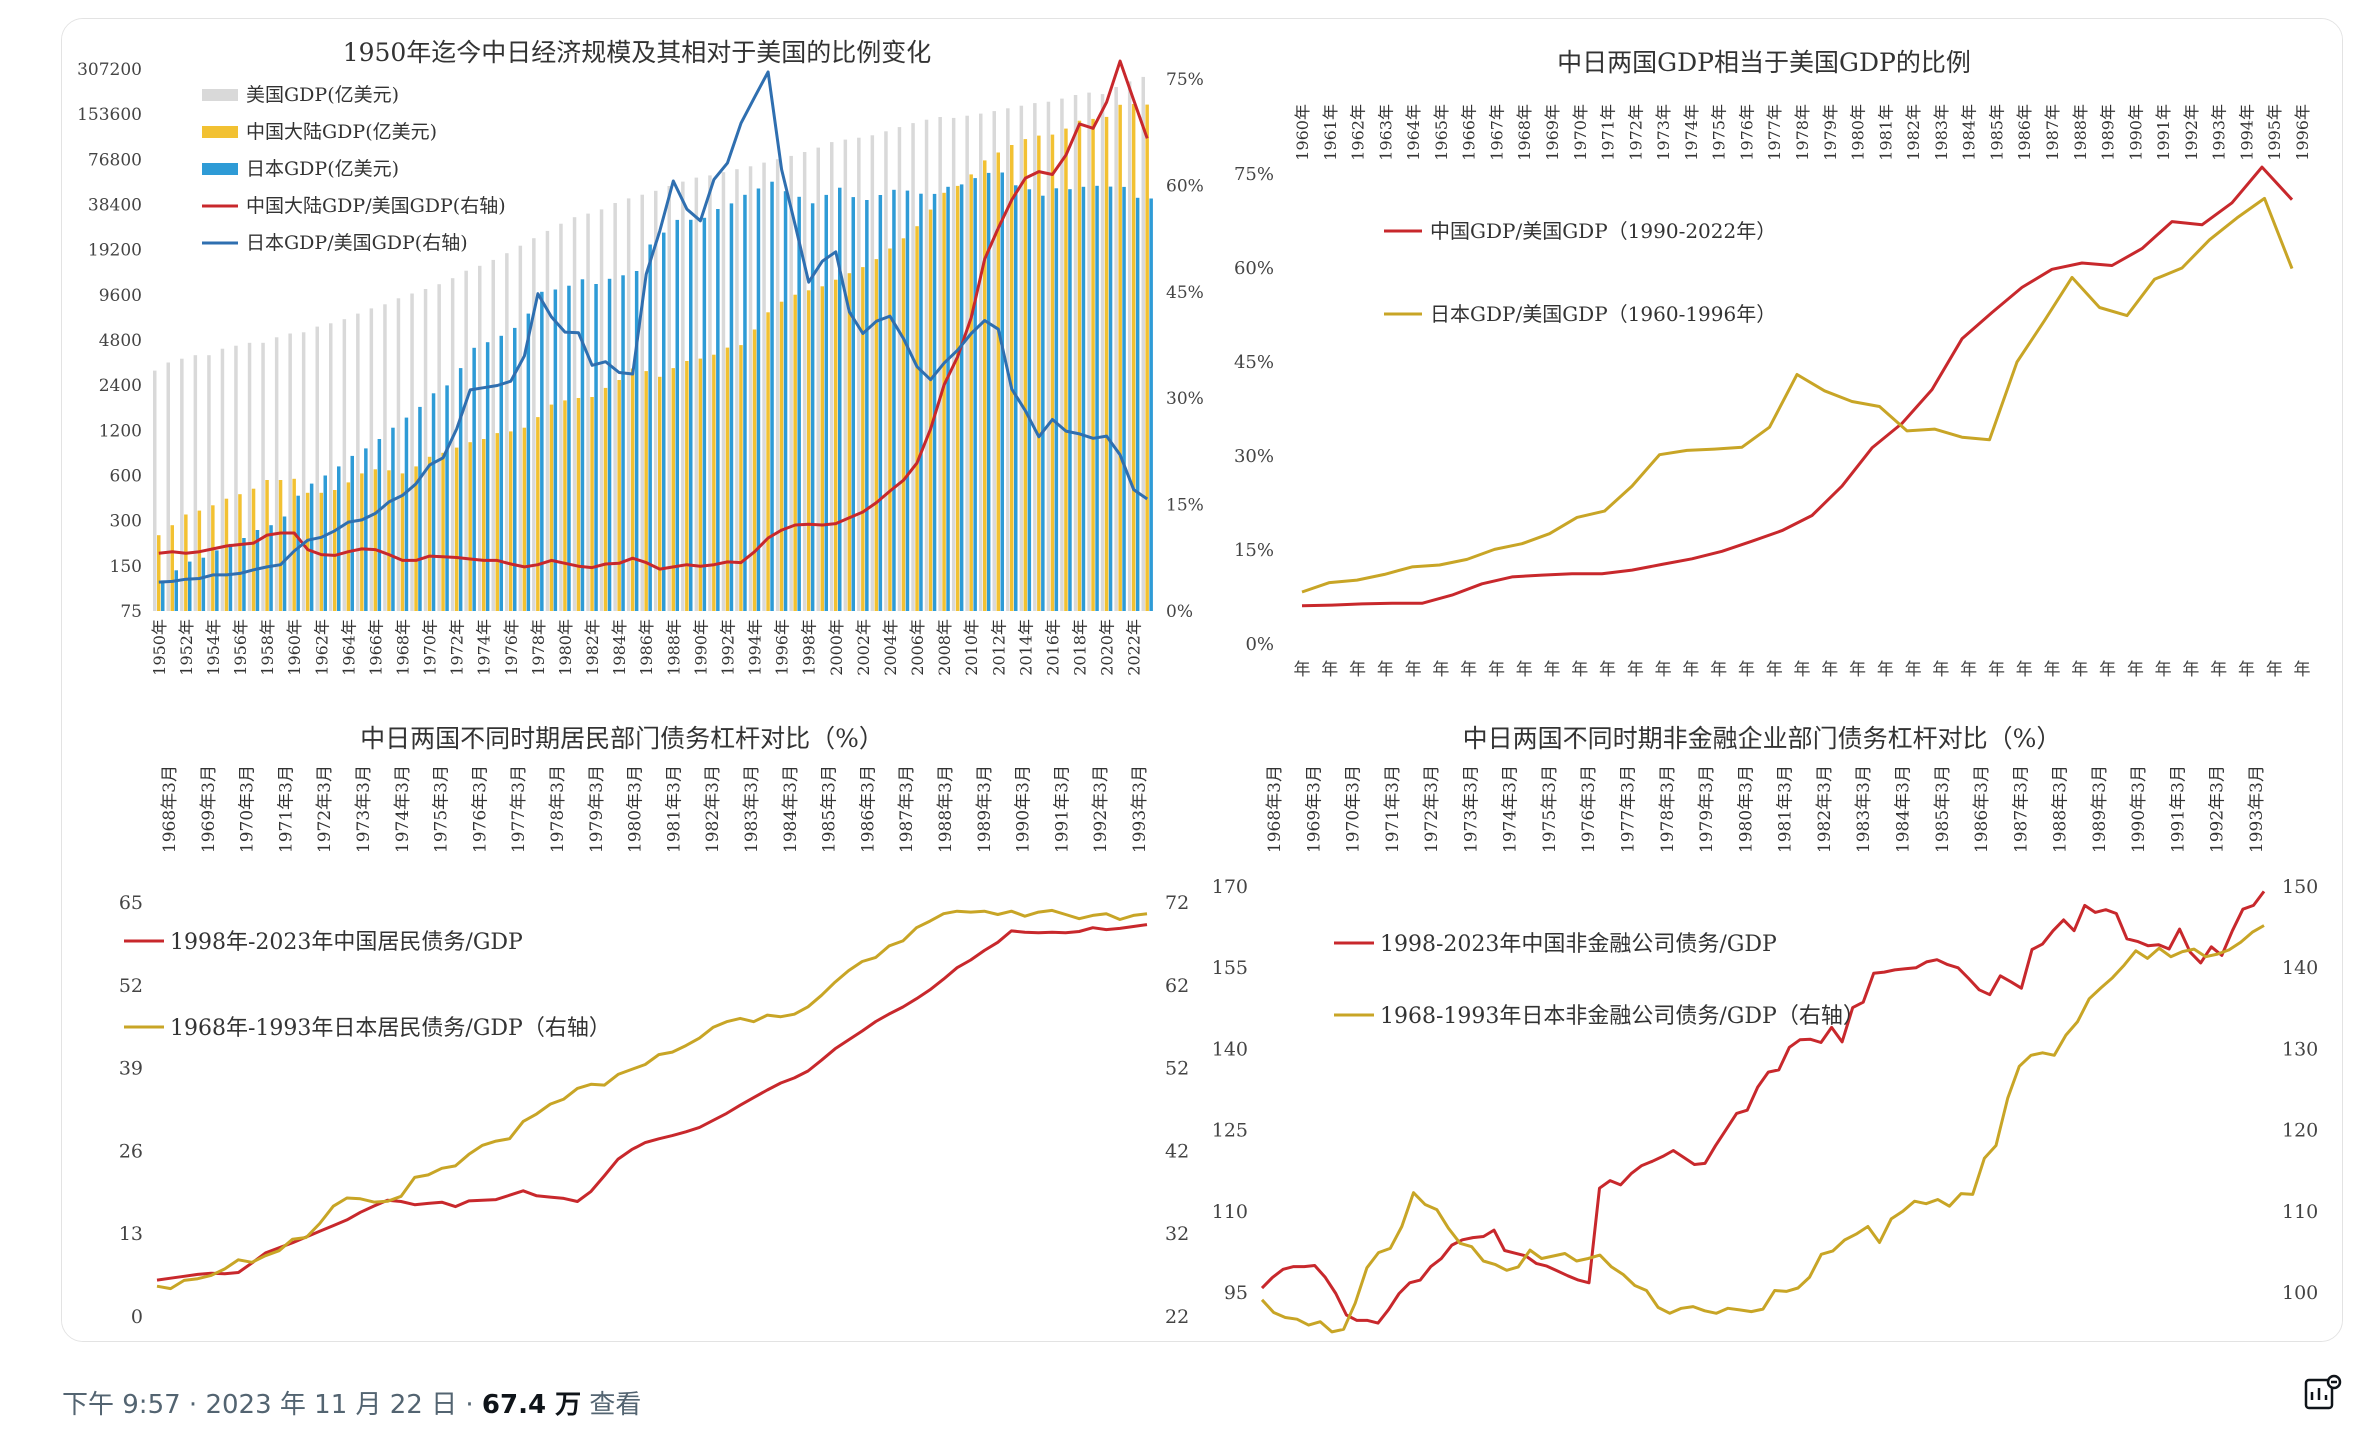 The width and height of the screenshot is (2378, 1432). What do you see at coordinates (1354, 809) in the screenshot?
I see `x-tick-label-top: 1970年3月` at bounding box center [1354, 809].